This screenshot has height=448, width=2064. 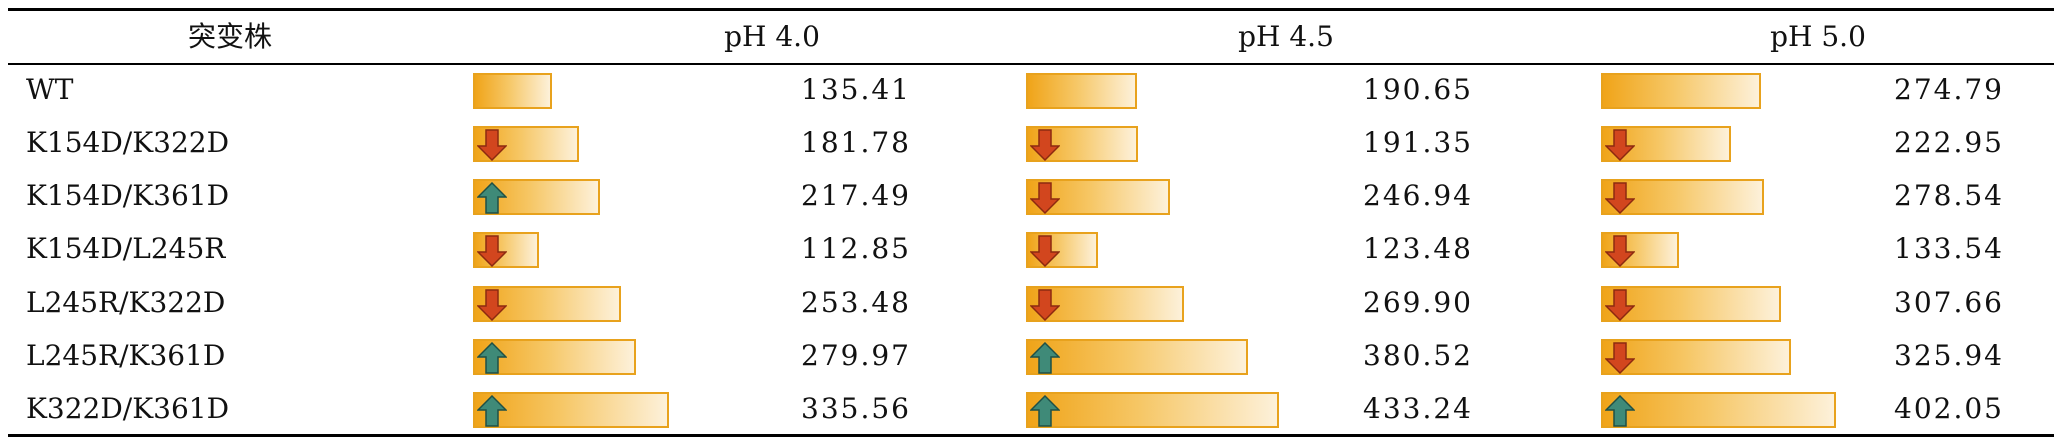 I want to click on table-row: K322D/K361D 335.56 433.24 402.05, so click(x=1032, y=408).